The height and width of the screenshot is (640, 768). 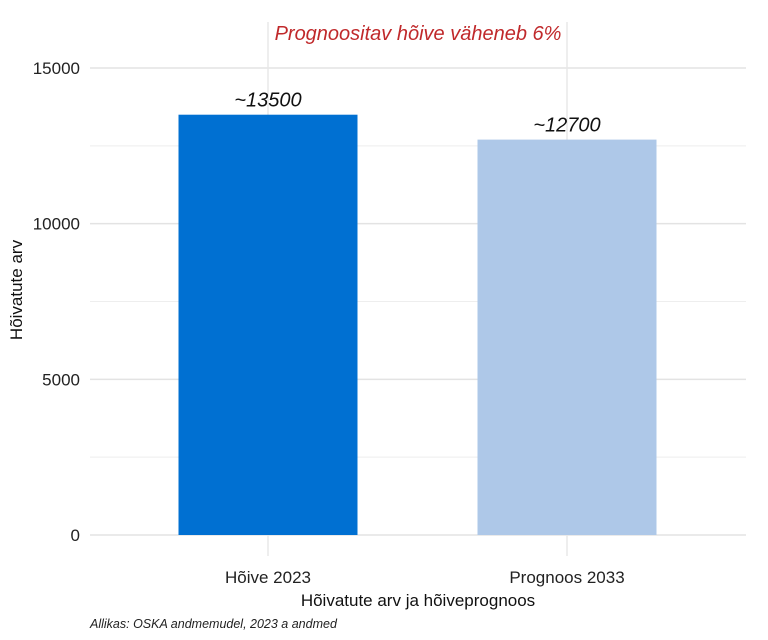 What do you see at coordinates (213, 624) in the screenshot?
I see `source-caption: Allikas: OSKA andmemudel, 2023 a andmed` at bounding box center [213, 624].